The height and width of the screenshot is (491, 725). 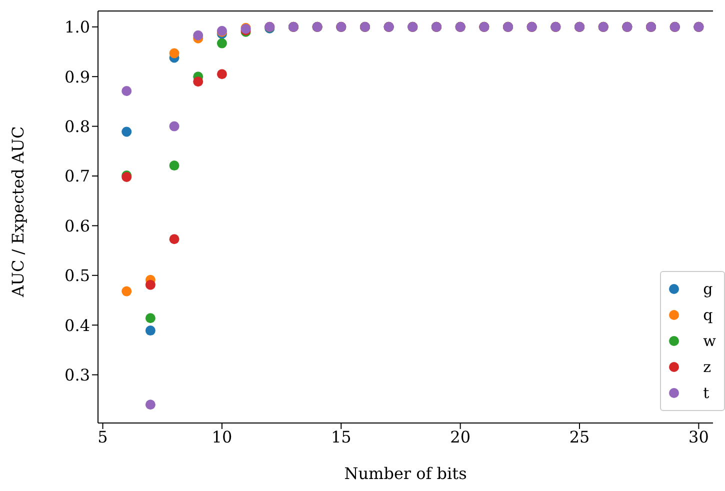 I want to click on y-tick-label: 0.7, so click(x=77, y=176).